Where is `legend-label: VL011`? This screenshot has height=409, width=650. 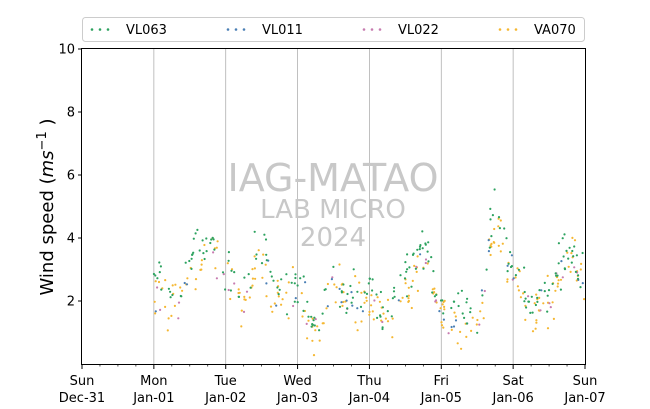 legend-label: VL011 is located at coordinates (282, 30).